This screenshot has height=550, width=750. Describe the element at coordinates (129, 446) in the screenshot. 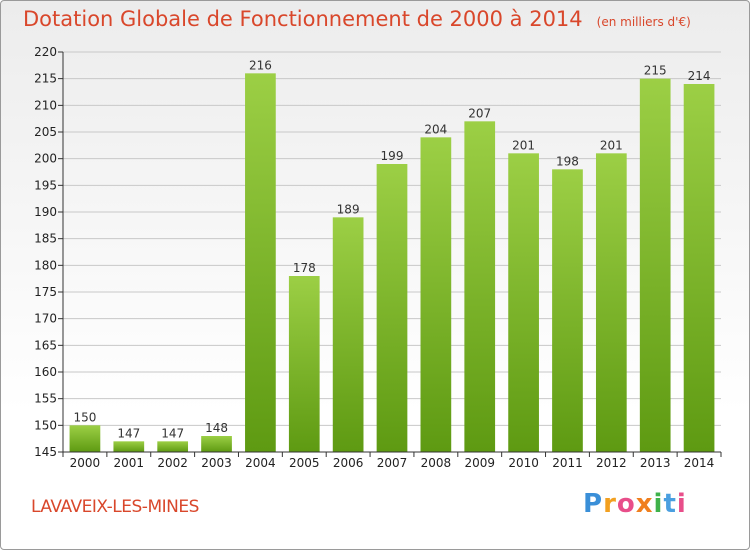

I see `bar-2001` at that location.